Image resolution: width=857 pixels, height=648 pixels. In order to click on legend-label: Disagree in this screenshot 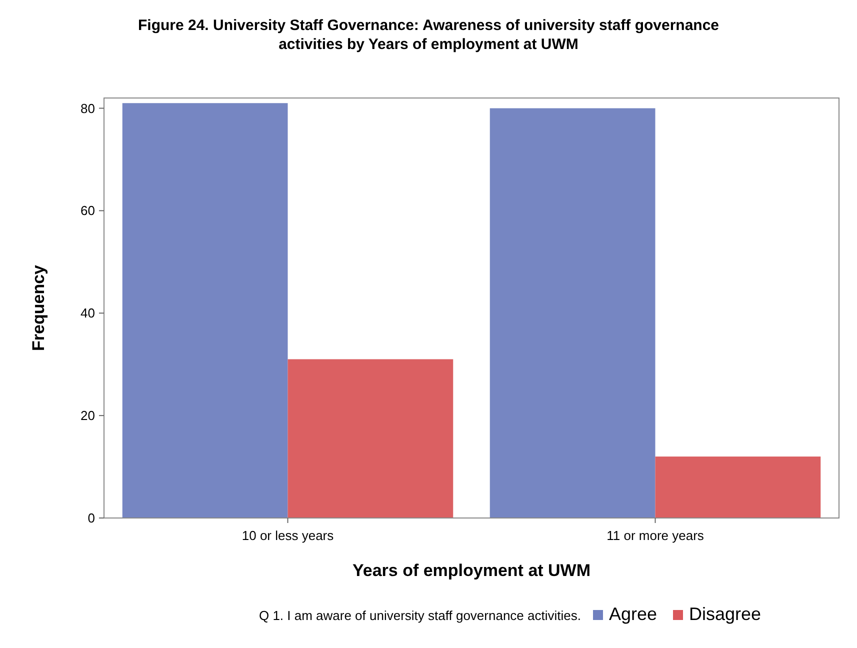, I will do `click(725, 614)`.